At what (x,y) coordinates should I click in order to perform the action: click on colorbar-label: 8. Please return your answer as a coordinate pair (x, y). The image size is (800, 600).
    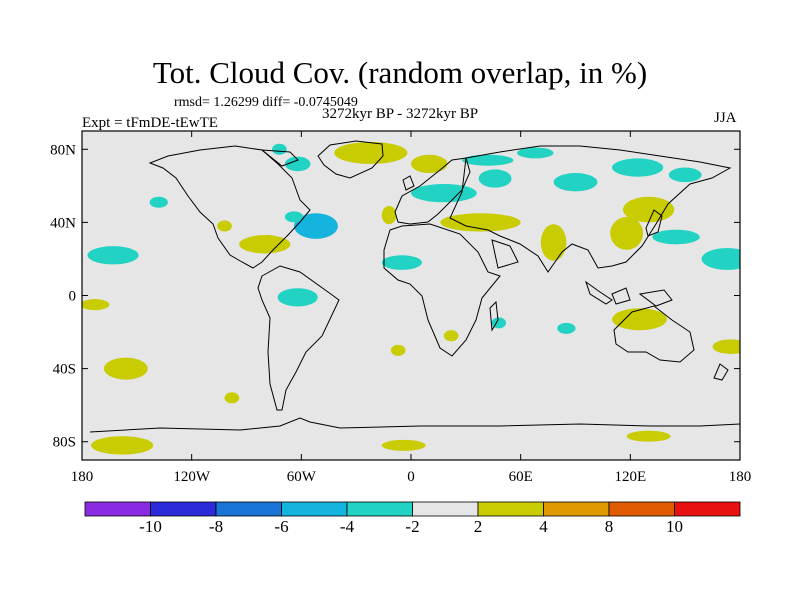
    Looking at the image, I should click on (609, 526).